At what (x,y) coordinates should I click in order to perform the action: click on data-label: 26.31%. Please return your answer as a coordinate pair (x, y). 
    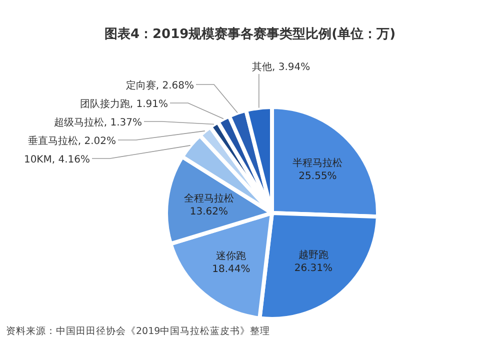
    Looking at the image, I should click on (313, 268).